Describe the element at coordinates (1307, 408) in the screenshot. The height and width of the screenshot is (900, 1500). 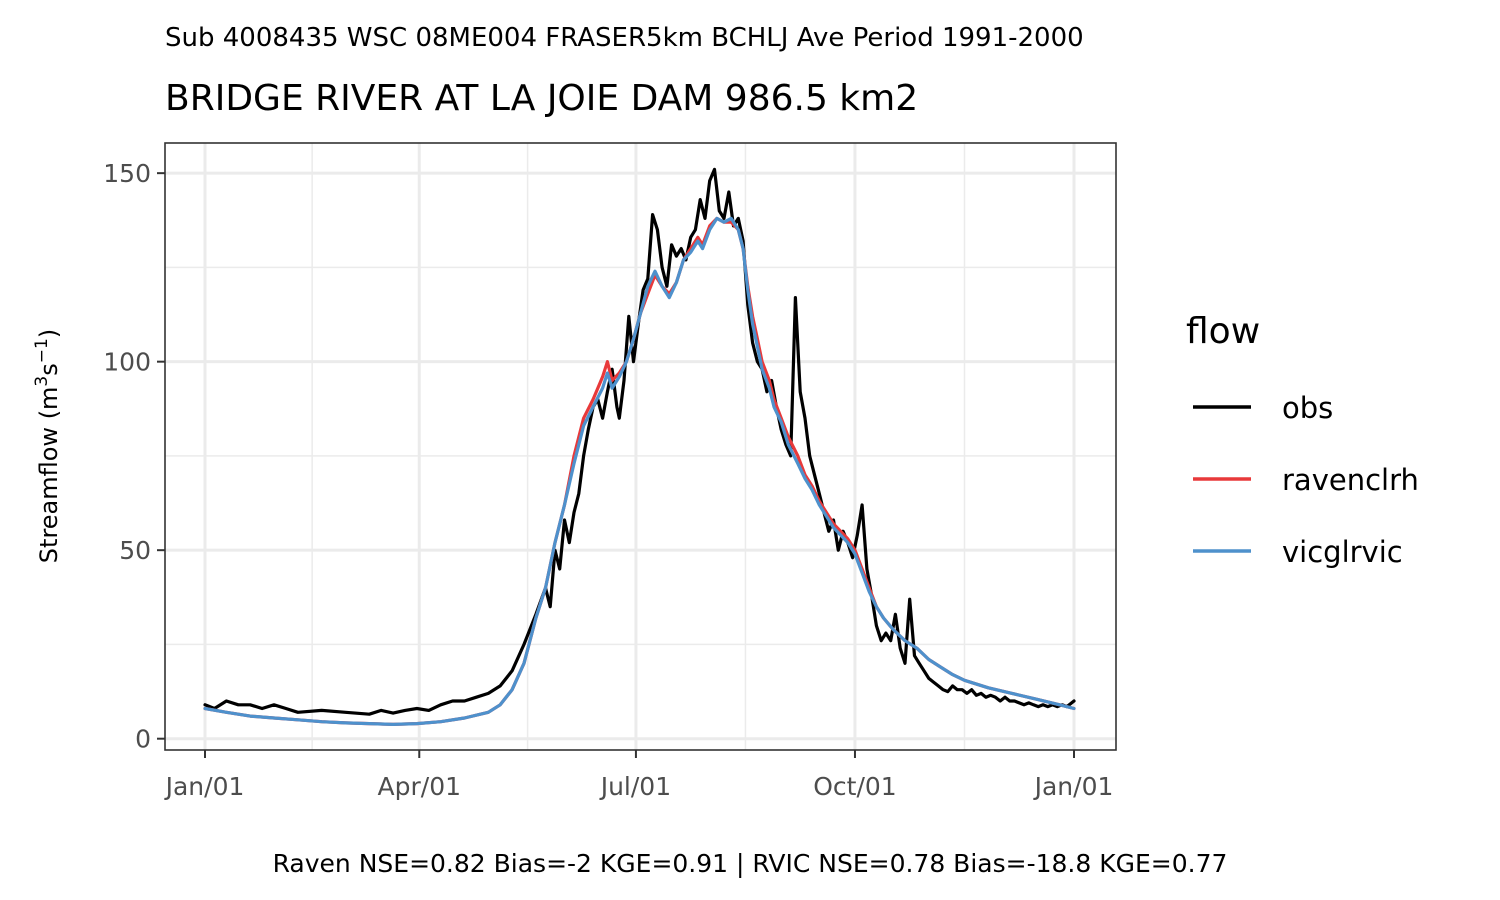
I see `legend-label-obs: obs` at that location.